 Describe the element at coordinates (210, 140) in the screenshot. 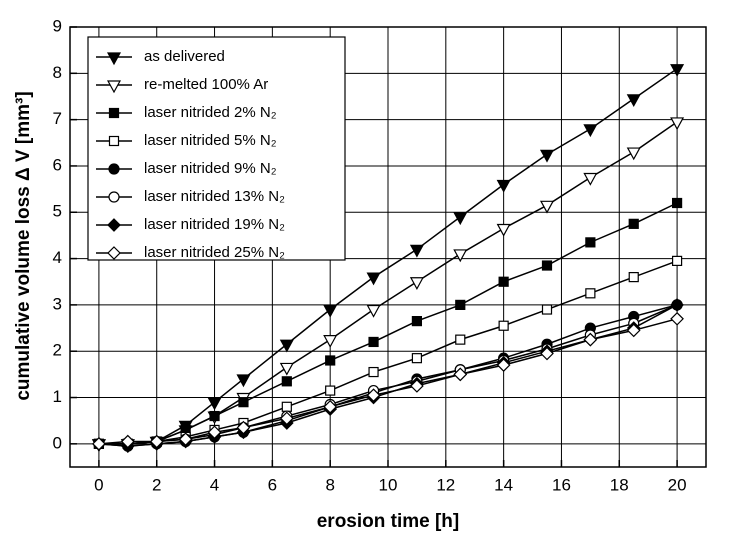

I see `legend-label: laser nitrided 5% N₂` at that location.